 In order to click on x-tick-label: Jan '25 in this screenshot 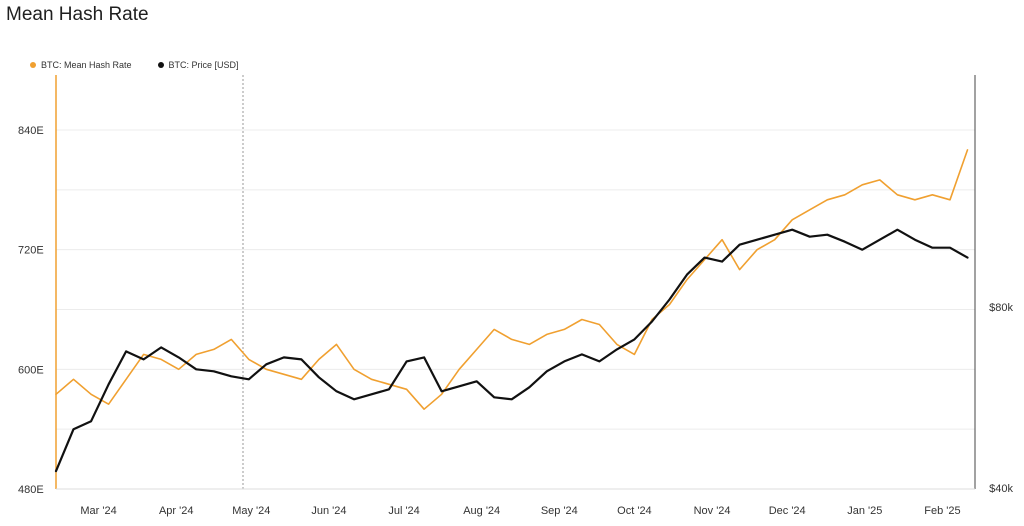, I will do `click(864, 511)`.